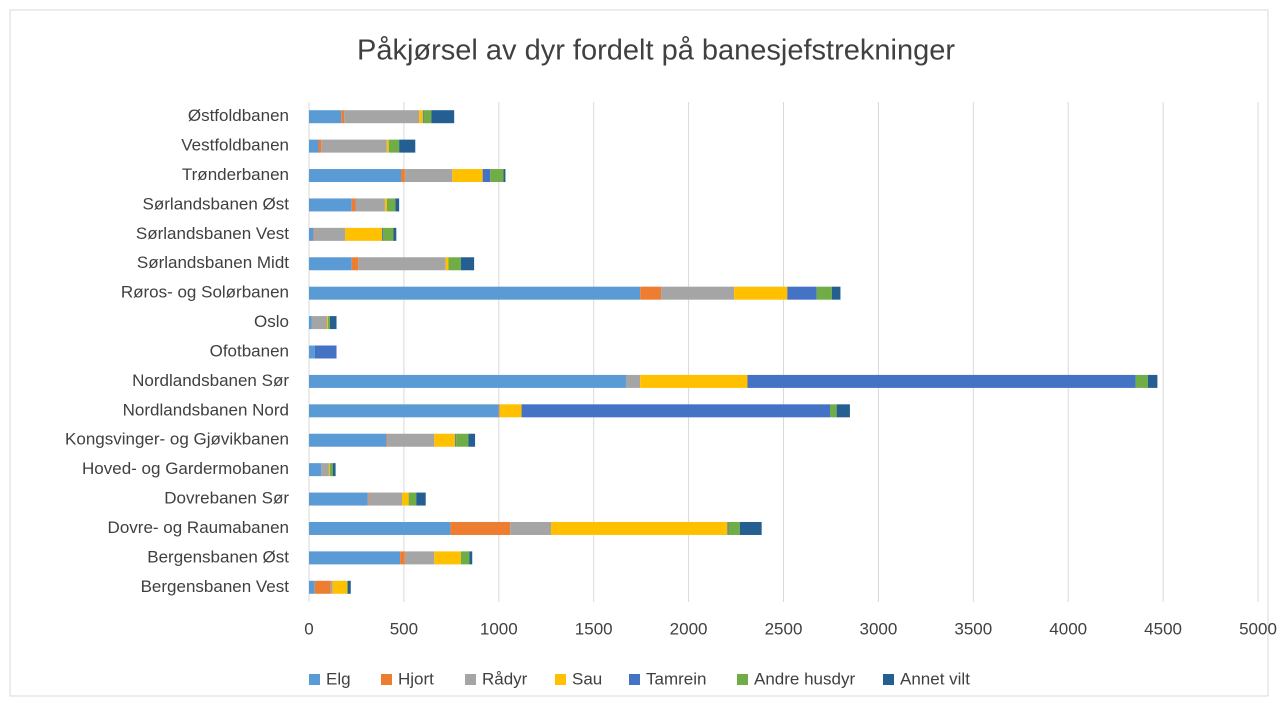 This screenshot has width=1277, height=708. I want to click on y-tick-label: Nordlandsbanen Nord, so click(206, 409).